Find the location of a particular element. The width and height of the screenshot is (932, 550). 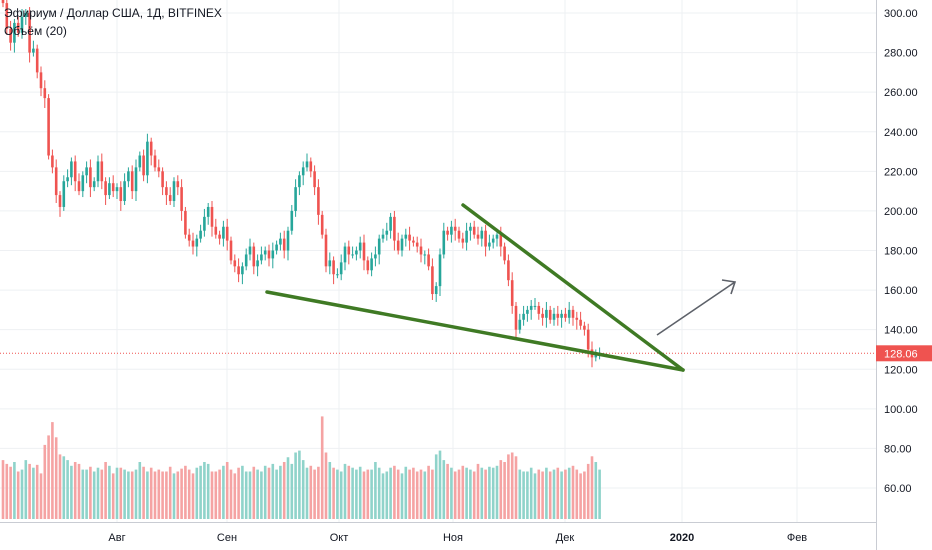

breakout-arrow-head is located at coordinates (729, 287).